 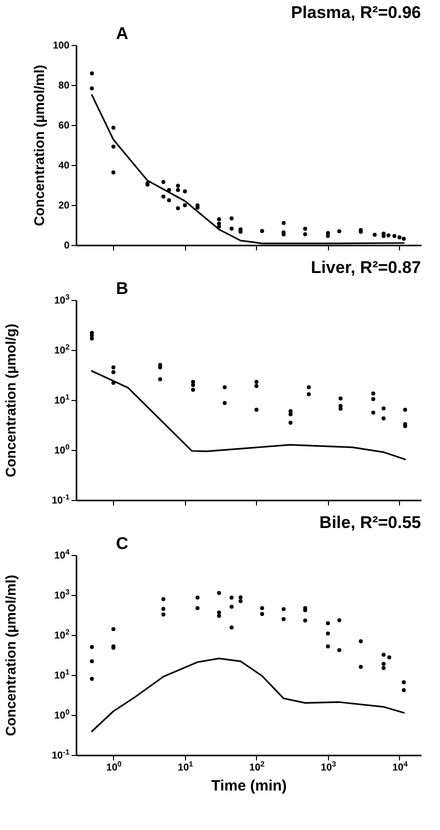 What do you see at coordinates (10, 401) in the screenshot?
I see `y-axis-title: Concentration (µmol/g)` at bounding box center [10, 401].